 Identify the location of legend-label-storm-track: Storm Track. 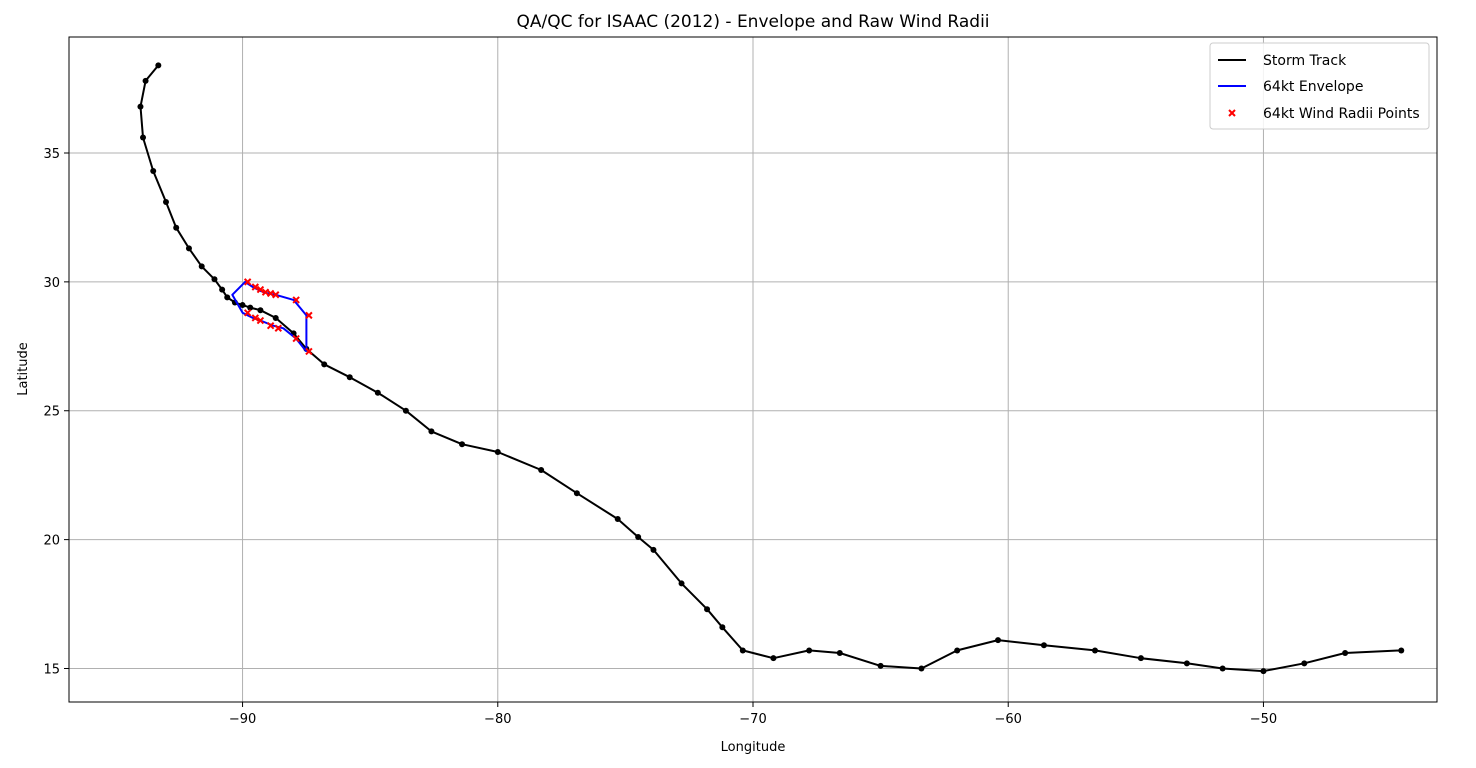
(1305, 61).